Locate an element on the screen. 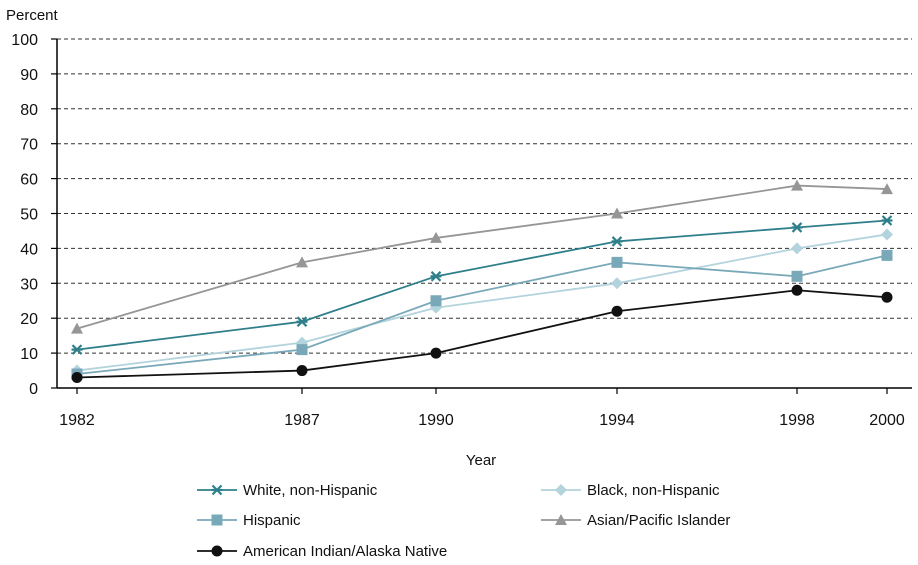 The image size is (918, 565). y-axis: 0 10 20 30 40 50 60 70 80 90 100 is located at coordinates (34, 215).